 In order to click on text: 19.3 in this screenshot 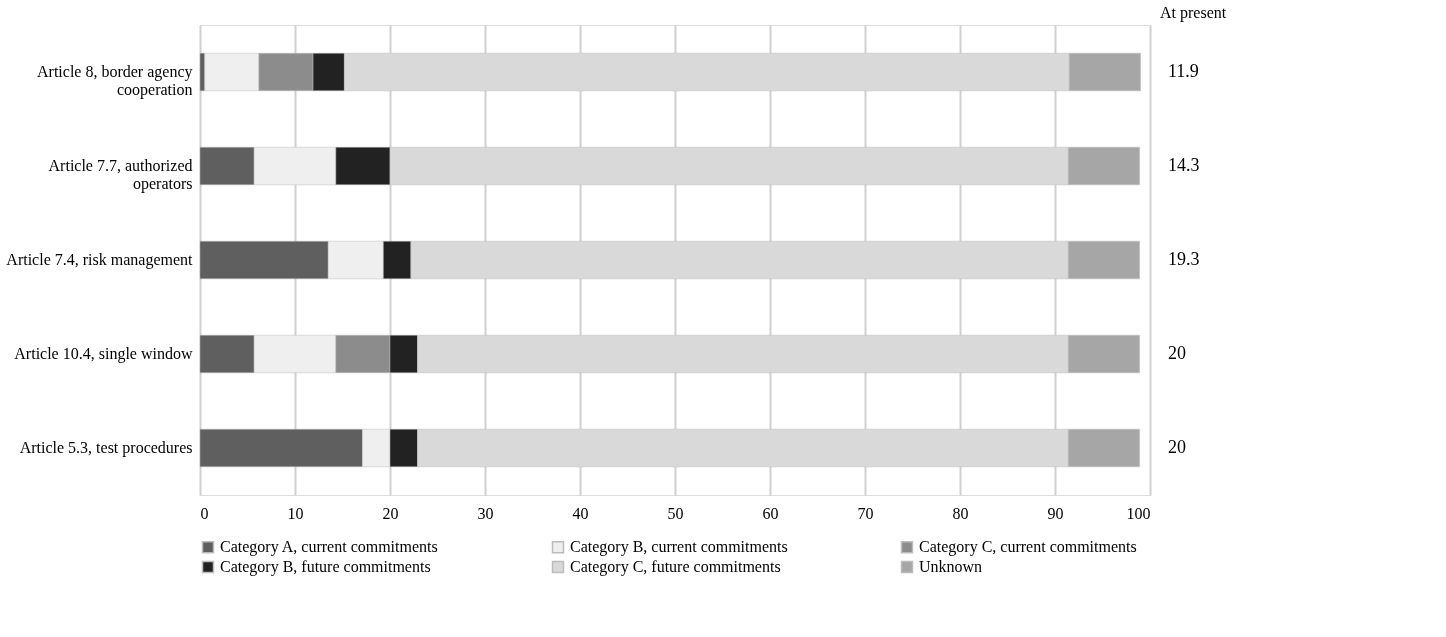, I will do `click(1184, 259)`.